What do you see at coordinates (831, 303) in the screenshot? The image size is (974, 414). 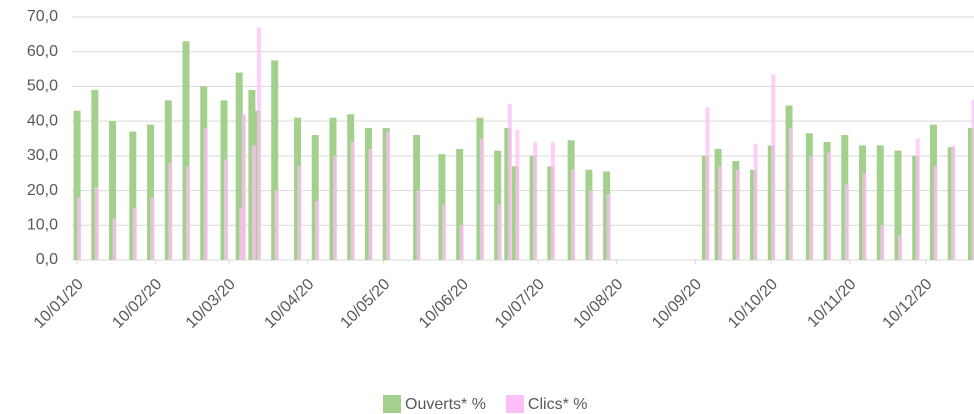 I see `x-tick-label: 10/11/20` at bounding box center [831, 303].